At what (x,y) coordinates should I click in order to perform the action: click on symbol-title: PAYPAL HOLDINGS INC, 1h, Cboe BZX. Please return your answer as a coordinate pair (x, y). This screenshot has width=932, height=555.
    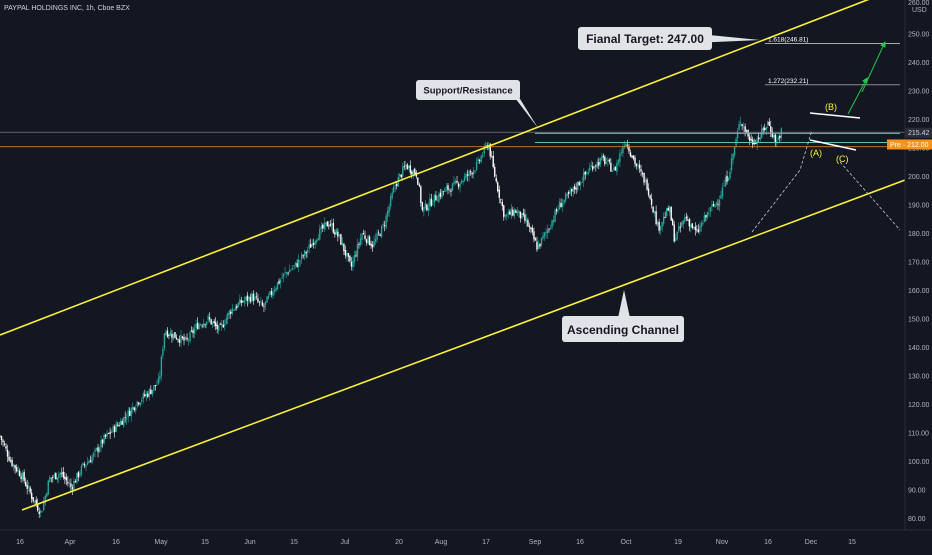
    Looking at the image, I should click on (67, 8).